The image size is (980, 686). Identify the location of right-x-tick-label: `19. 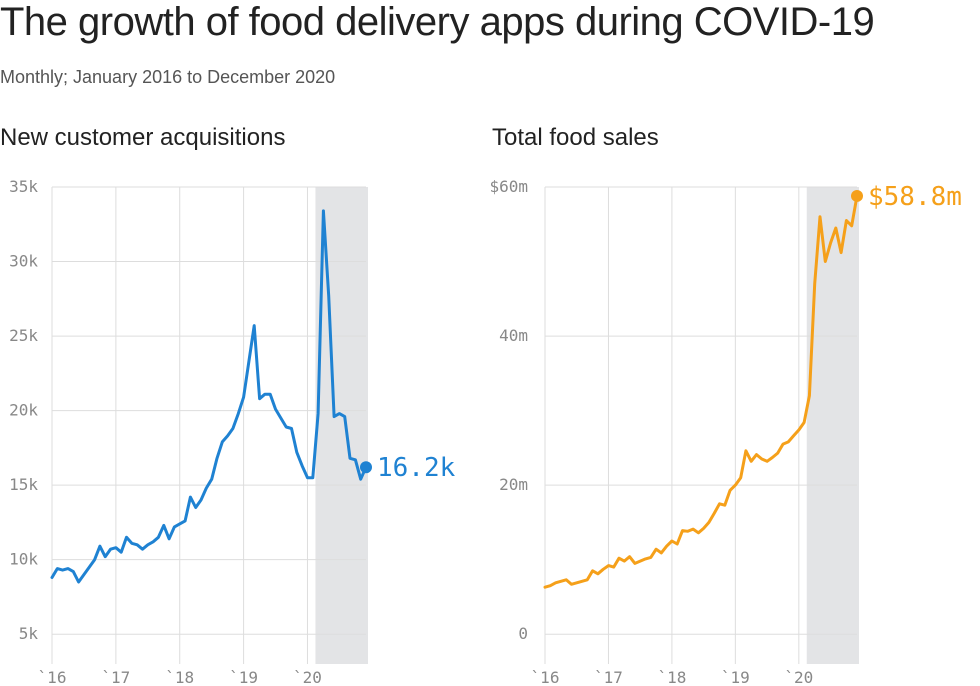
(735, 677).